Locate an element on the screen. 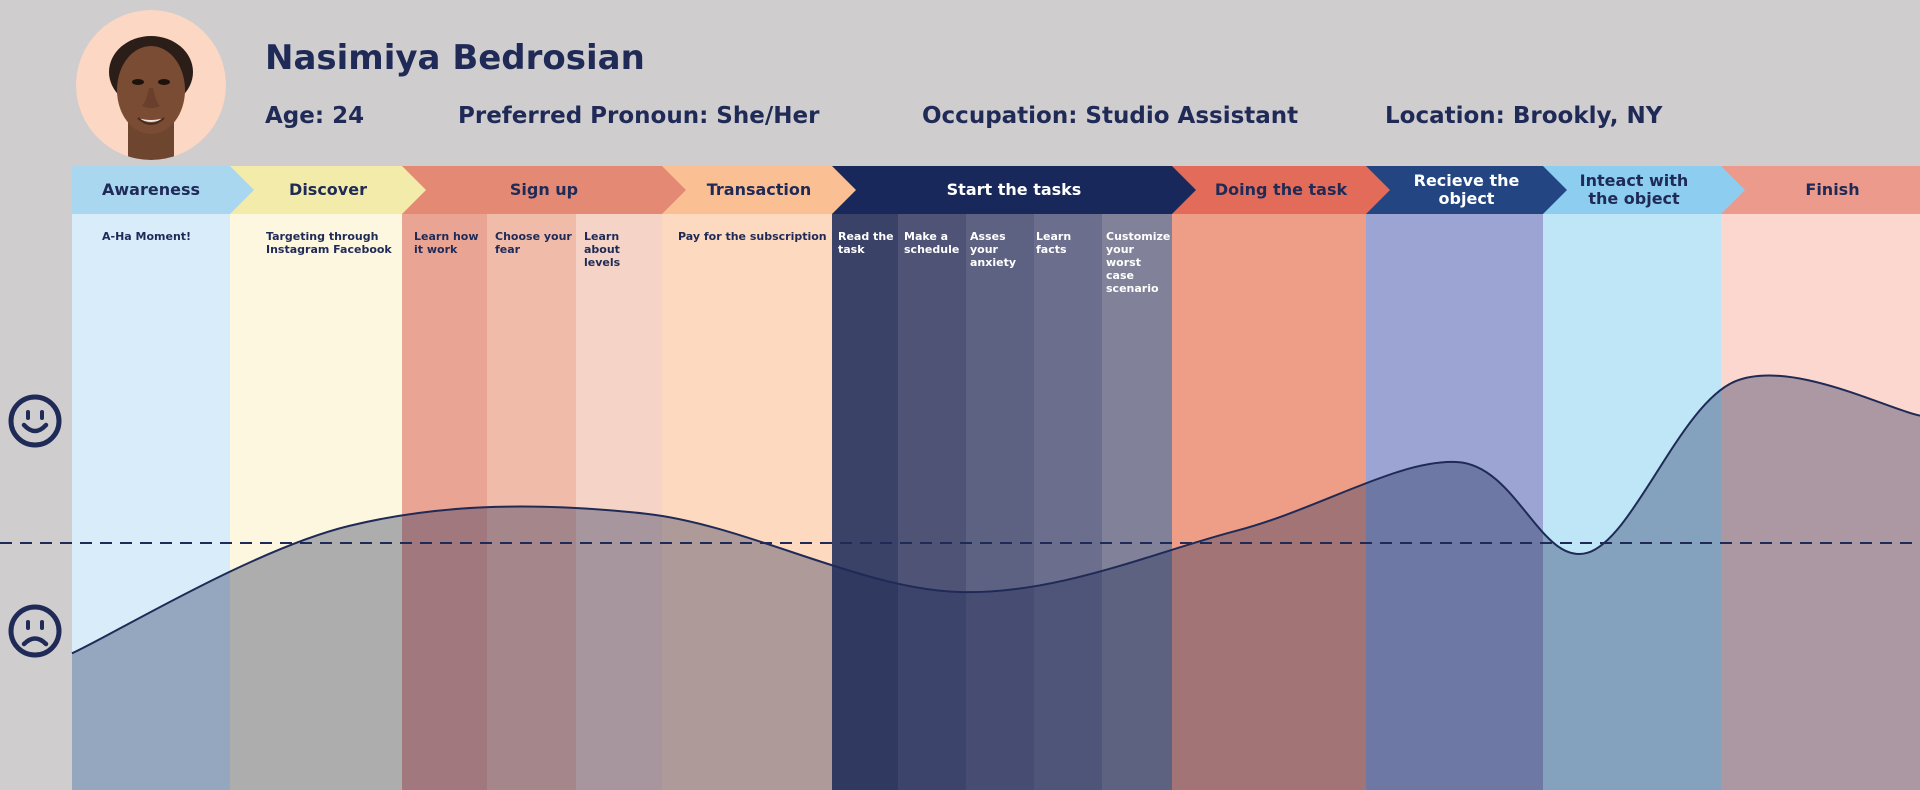  stage-label: Doing the task is located at coordinates (1281, 189).